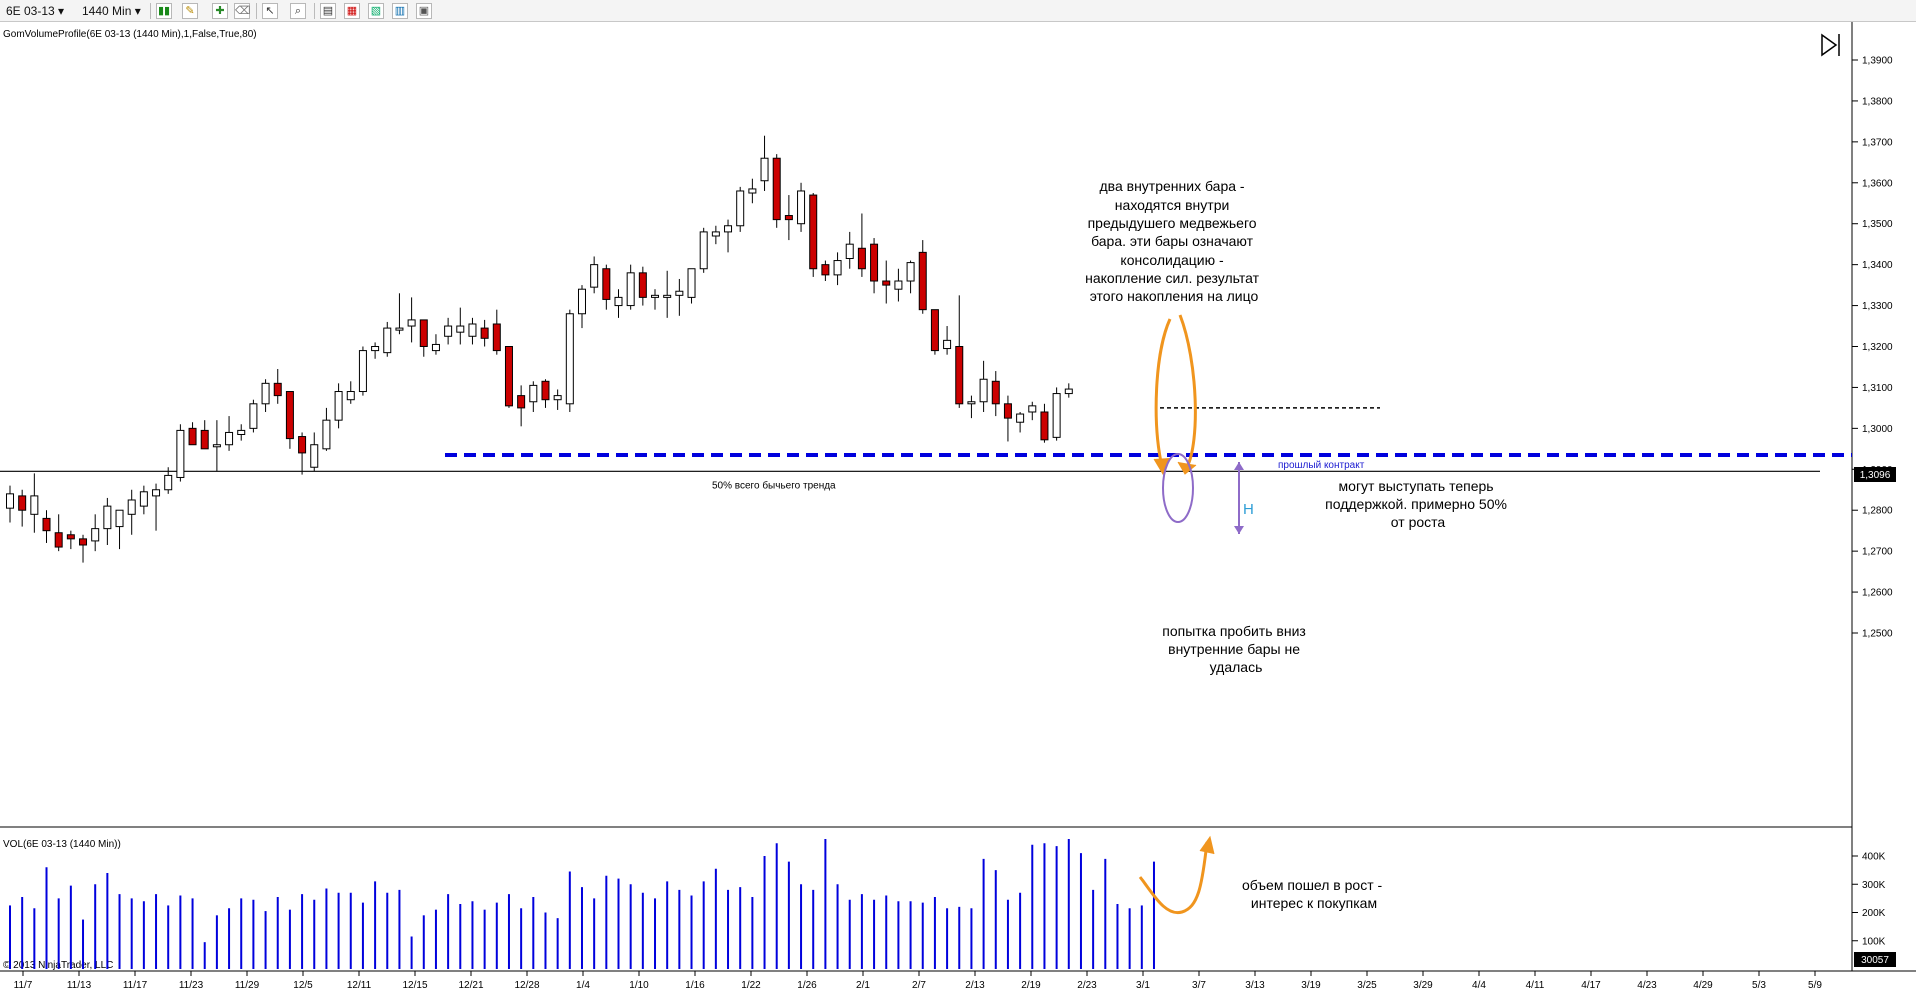 The image size is (1916, 1008). Describe the element at coordinates (695, 985) in the screenshot. I see `date-tick-label: 1/16` at that location.